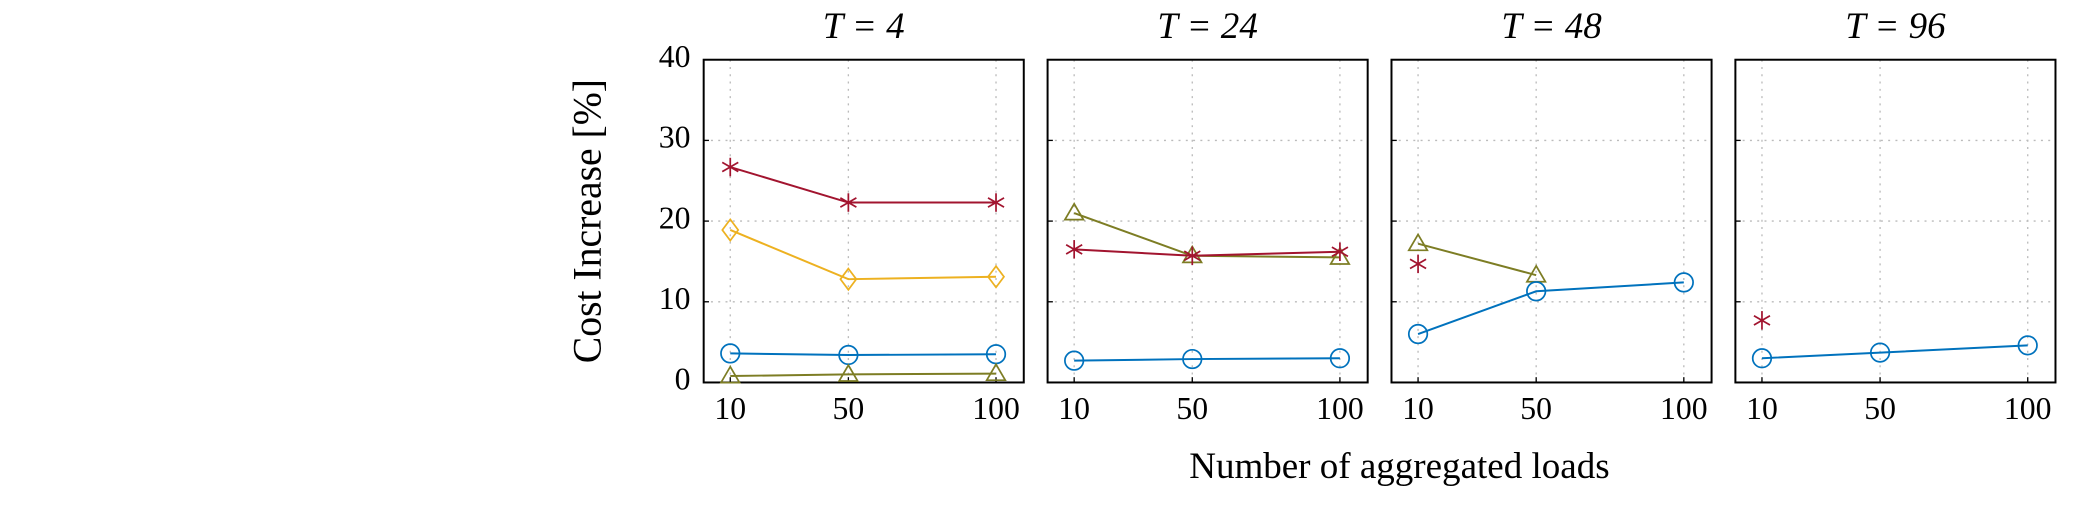 The height and width of the screenshot is (507, 2074). What do you see at coordinates (675, 56) in the screenshot?
I see `y-tick-label: 40` at bounding box center [675, 56].